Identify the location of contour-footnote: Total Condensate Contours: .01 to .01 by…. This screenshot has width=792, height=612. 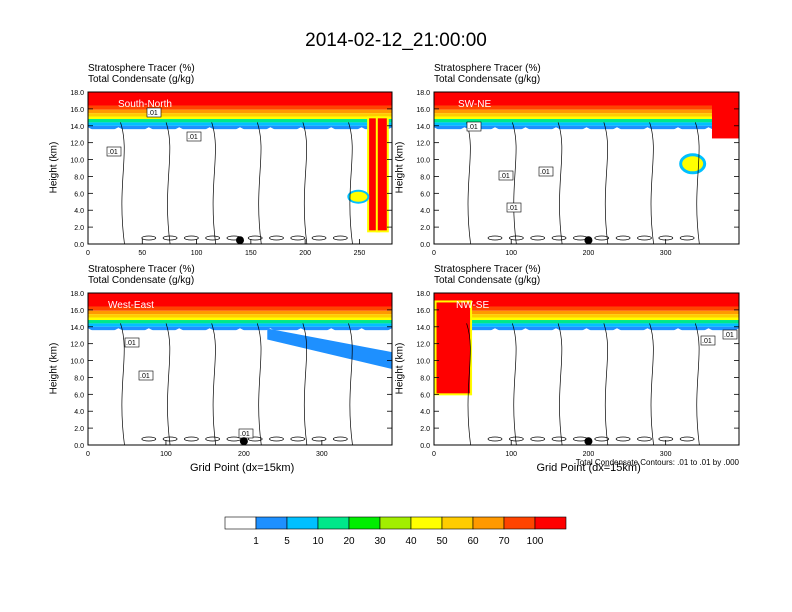
(657, 462).